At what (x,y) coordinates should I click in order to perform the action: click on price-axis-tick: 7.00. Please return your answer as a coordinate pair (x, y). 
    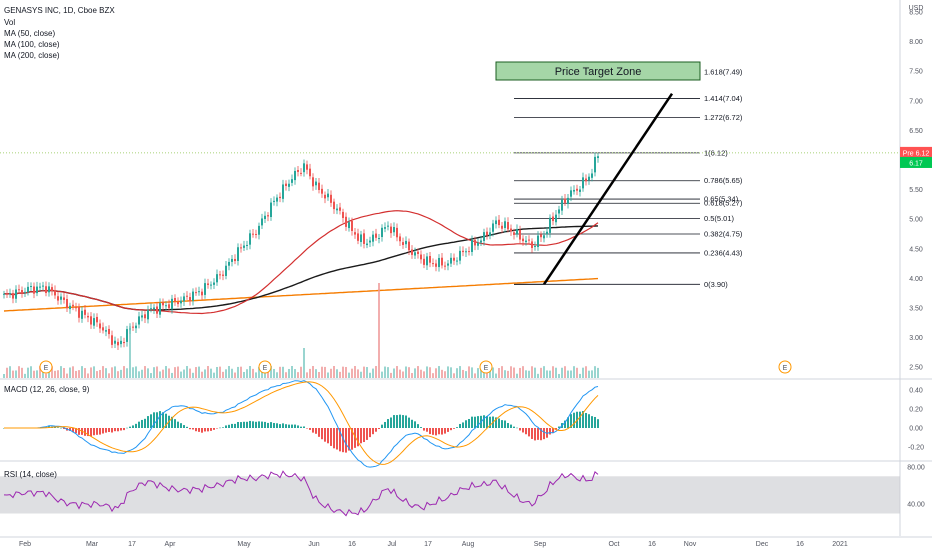
    Looking at the image, I should click on (916, 101).